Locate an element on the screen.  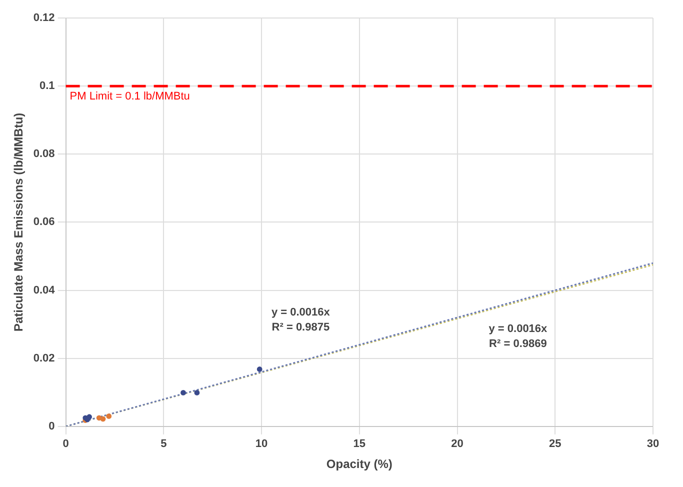
x-tick-label: 30 is located at coordinates (653, 444).